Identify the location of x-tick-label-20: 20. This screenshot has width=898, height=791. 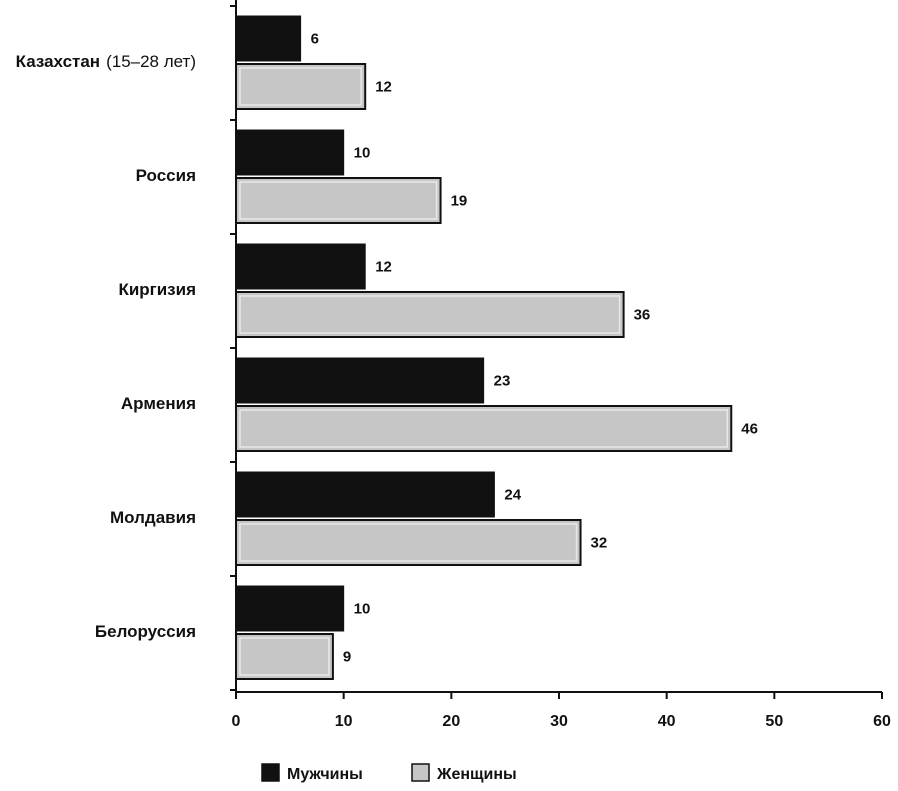
(451, 721).